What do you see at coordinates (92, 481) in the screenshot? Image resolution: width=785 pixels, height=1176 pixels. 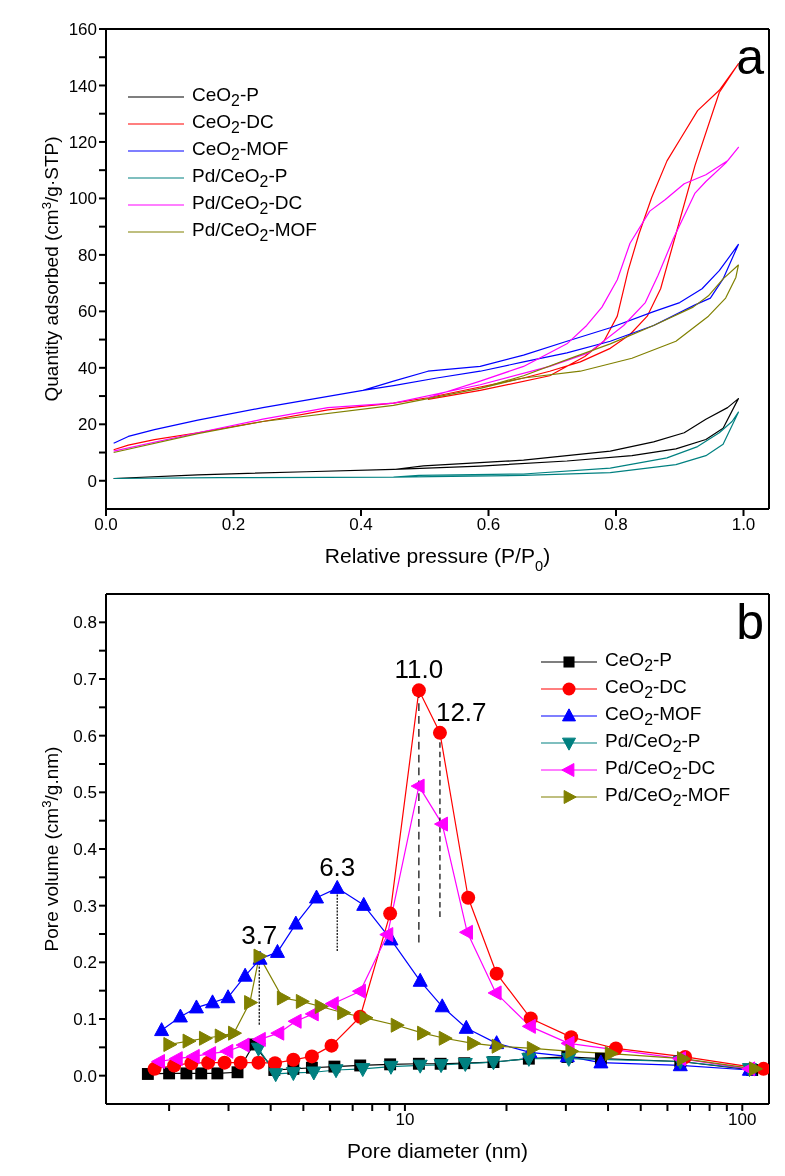 I see `y-tick-label: 0` at bounding box center [92, 481].